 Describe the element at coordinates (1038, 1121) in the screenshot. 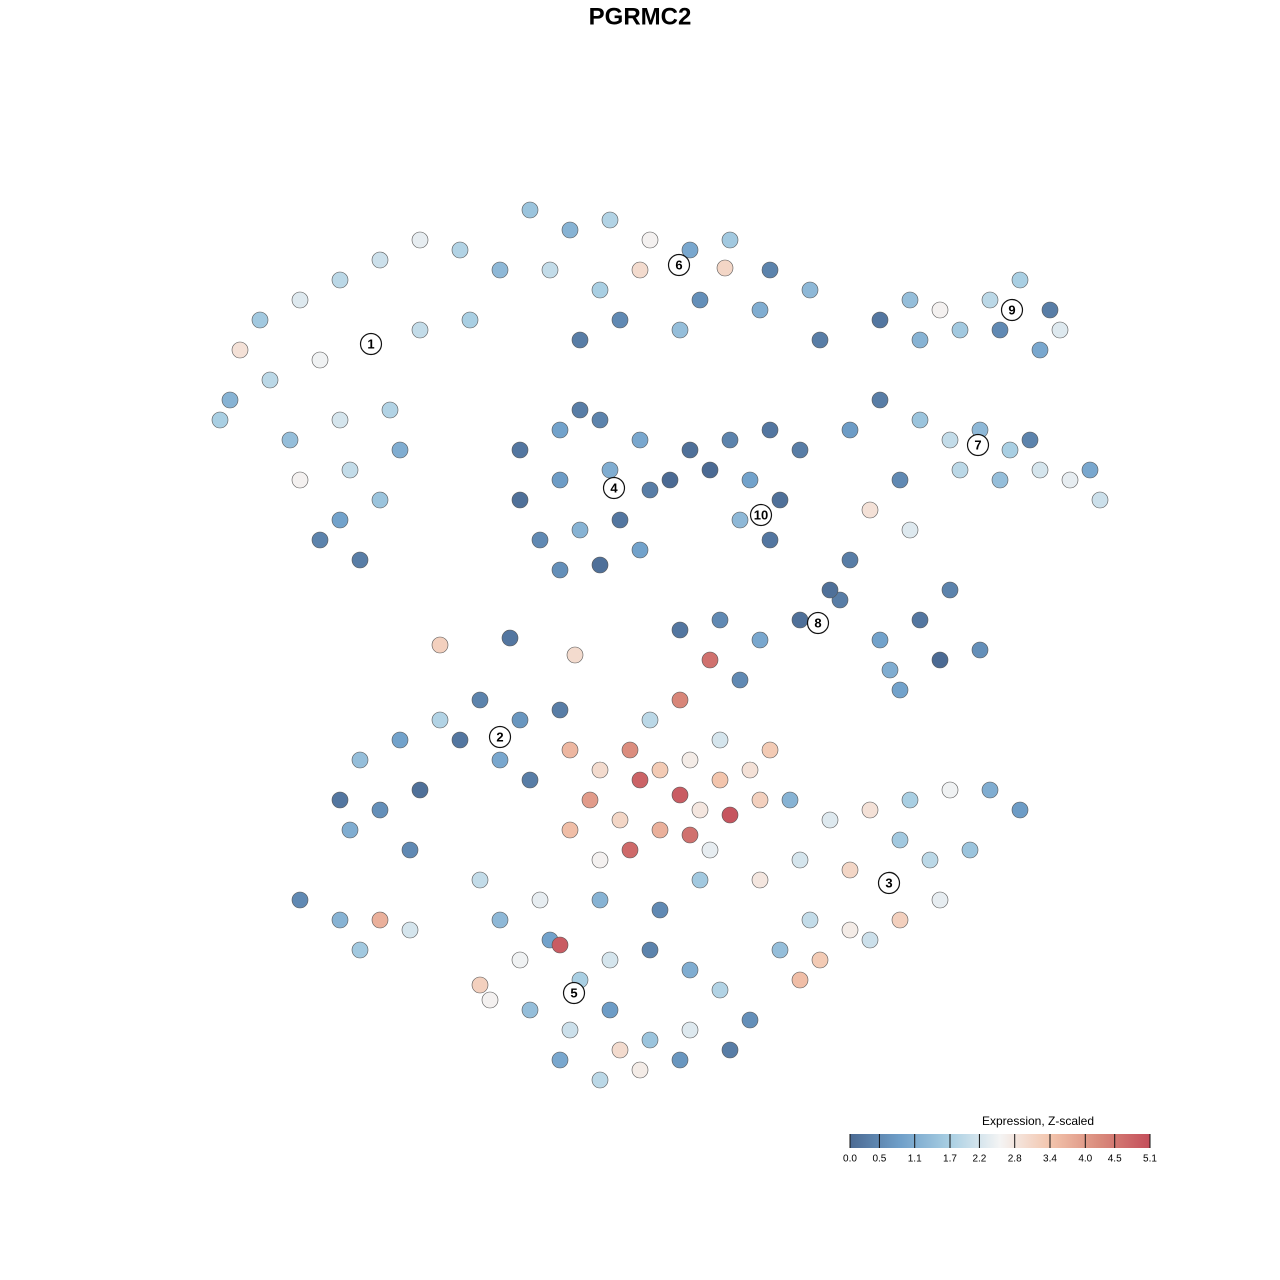

I see `colorbar-title: Expression, Z-scaled` at that location.